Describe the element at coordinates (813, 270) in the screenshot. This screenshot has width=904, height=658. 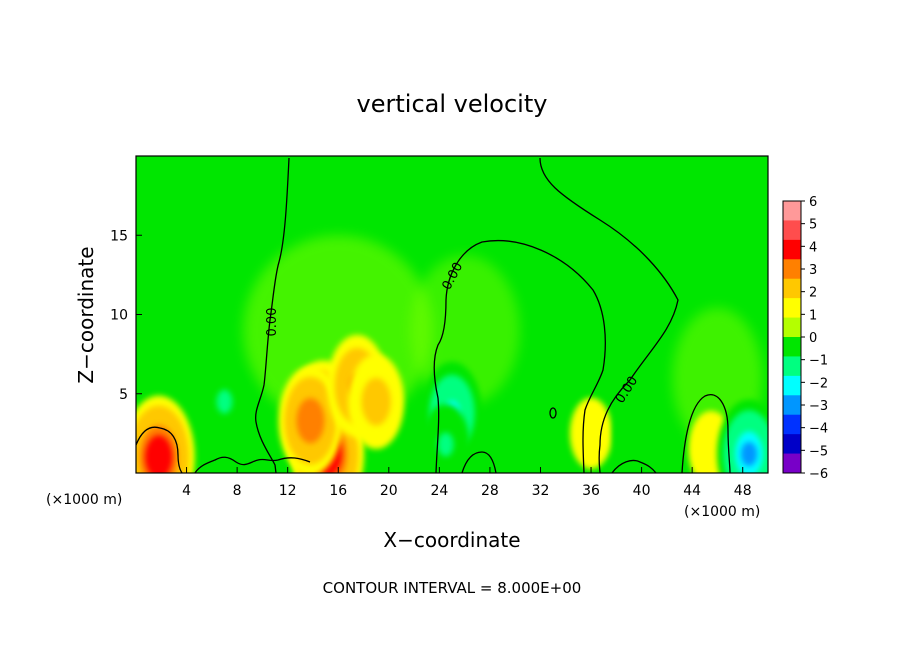
I see `colorbar-tick-label: 3` at that location.